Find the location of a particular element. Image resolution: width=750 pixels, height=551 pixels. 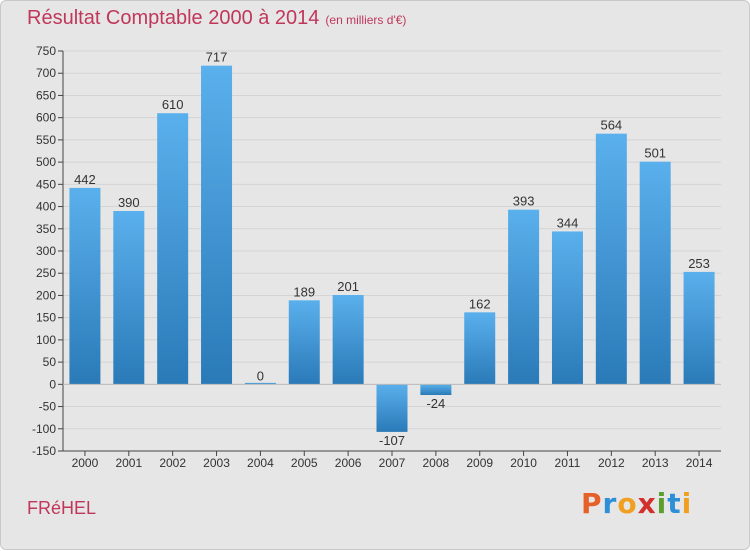

y-tick-label: 250 is located at coordinates (46, 273).